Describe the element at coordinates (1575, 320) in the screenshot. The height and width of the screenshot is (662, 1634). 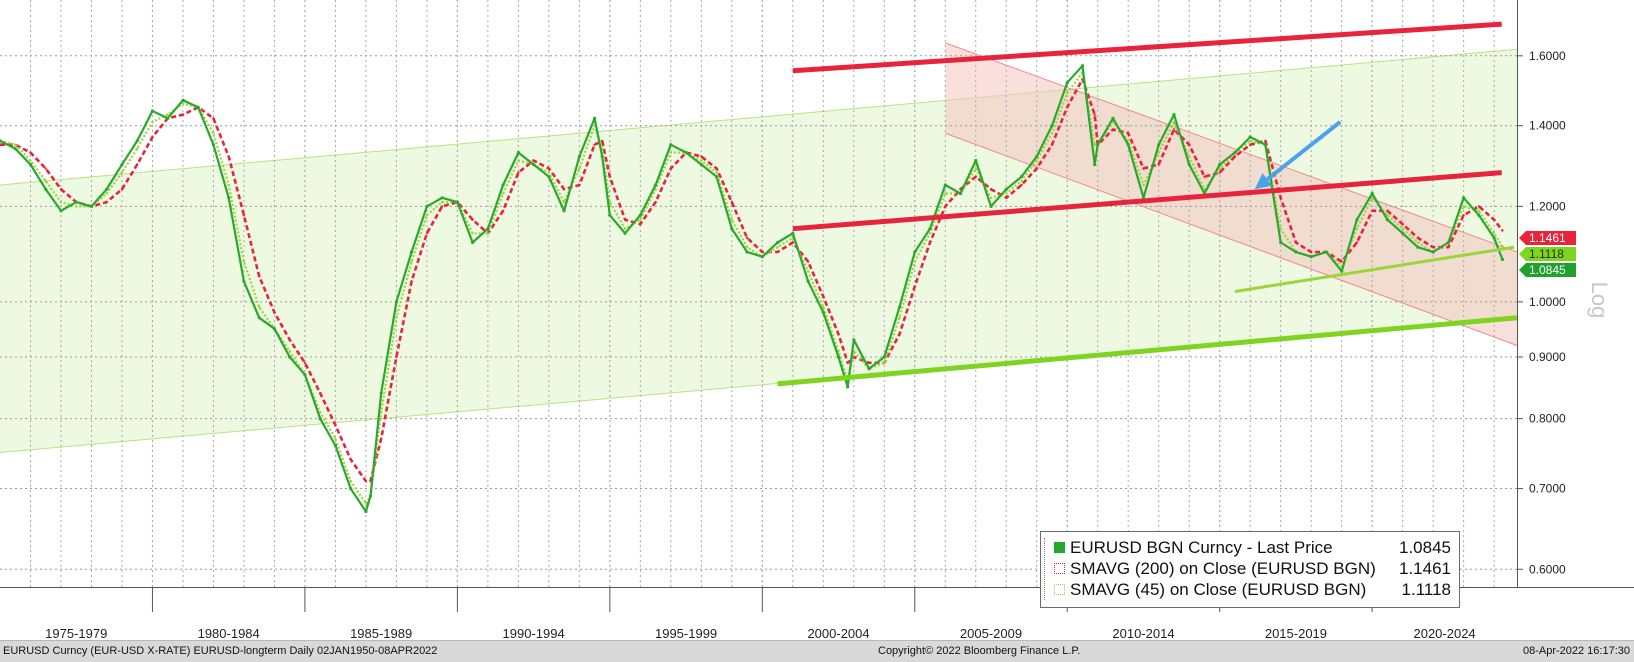
I see `y-axis-panel` at that location.